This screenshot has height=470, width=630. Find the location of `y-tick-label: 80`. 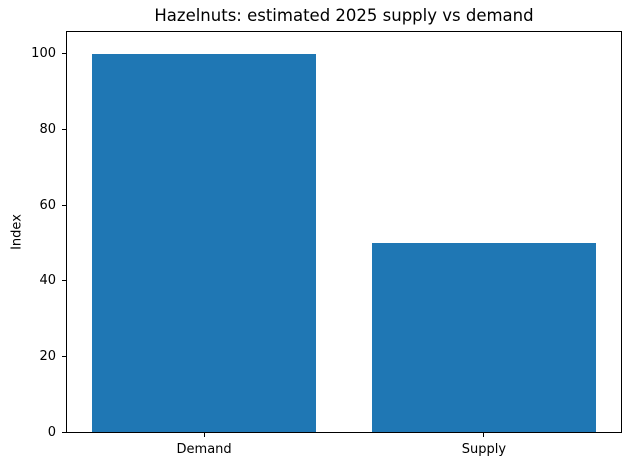

y-tick-label: 80 is located at coordinates (47, 130).